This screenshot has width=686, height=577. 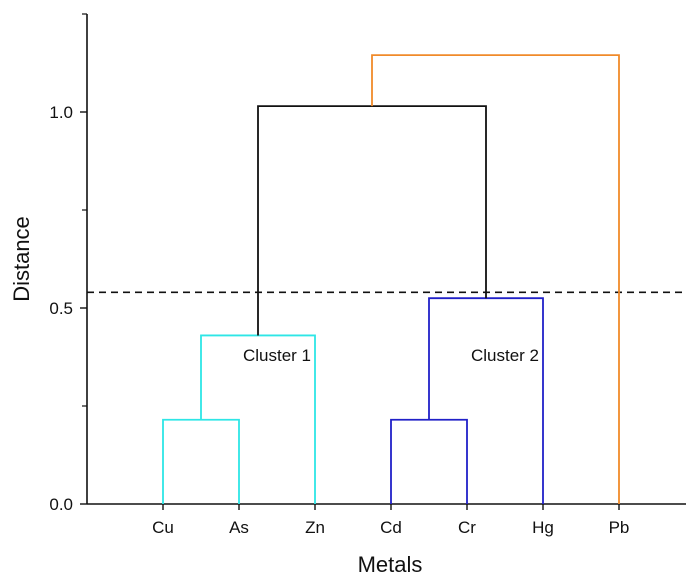 I want to click on y-tick-label: 0.0, so click(x=61, y=504).